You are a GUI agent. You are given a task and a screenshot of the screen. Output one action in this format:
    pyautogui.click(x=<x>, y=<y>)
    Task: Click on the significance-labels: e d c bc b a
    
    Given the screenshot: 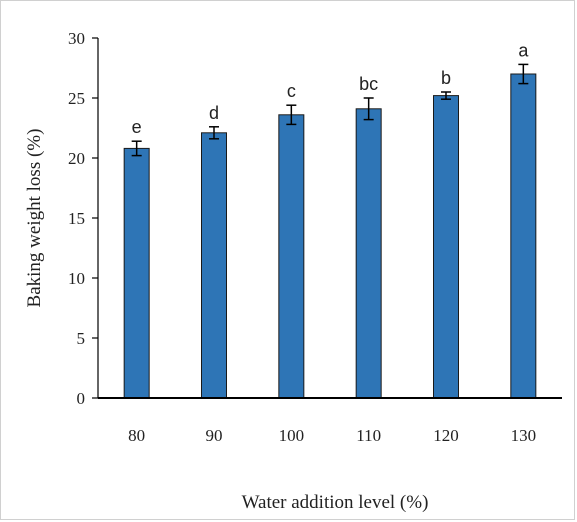 What is the action you would take?
    pyautogui.click(x=331, y=88)
    